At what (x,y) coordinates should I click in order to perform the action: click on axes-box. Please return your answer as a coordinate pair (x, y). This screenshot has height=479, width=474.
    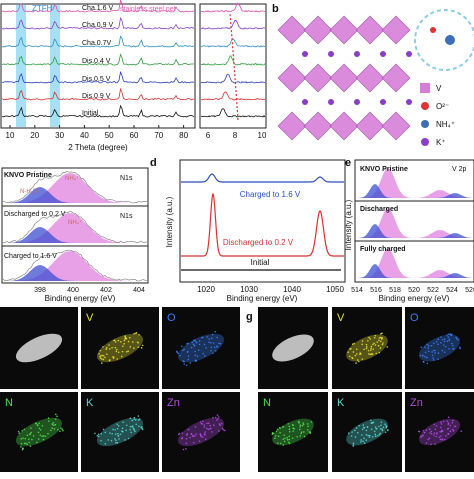
    Looking at the image, I should click on (414, 221).